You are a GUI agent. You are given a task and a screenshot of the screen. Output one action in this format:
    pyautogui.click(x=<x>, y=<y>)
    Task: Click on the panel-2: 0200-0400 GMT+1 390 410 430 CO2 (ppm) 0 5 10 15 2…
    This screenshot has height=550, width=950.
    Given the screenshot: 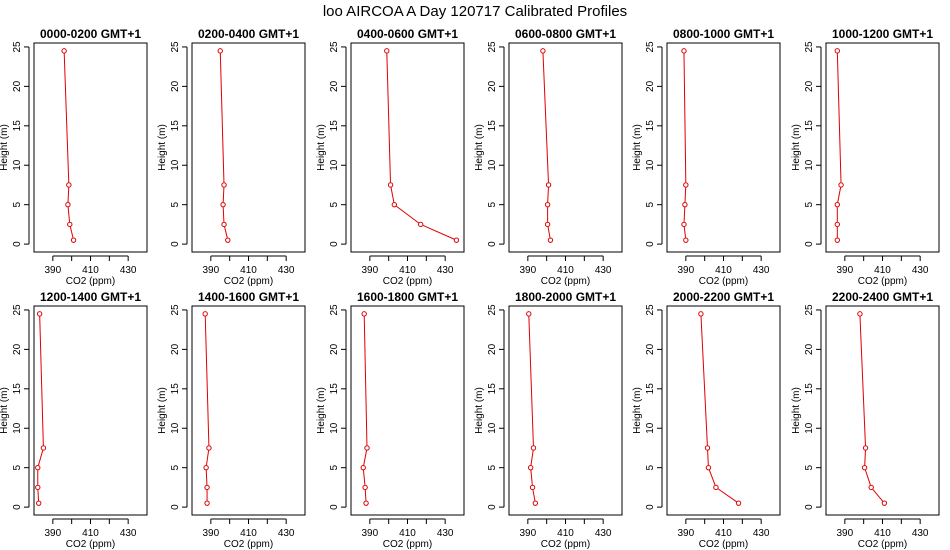 What is the action you would take?
    pyautogui.click(x=231, y=157)
    